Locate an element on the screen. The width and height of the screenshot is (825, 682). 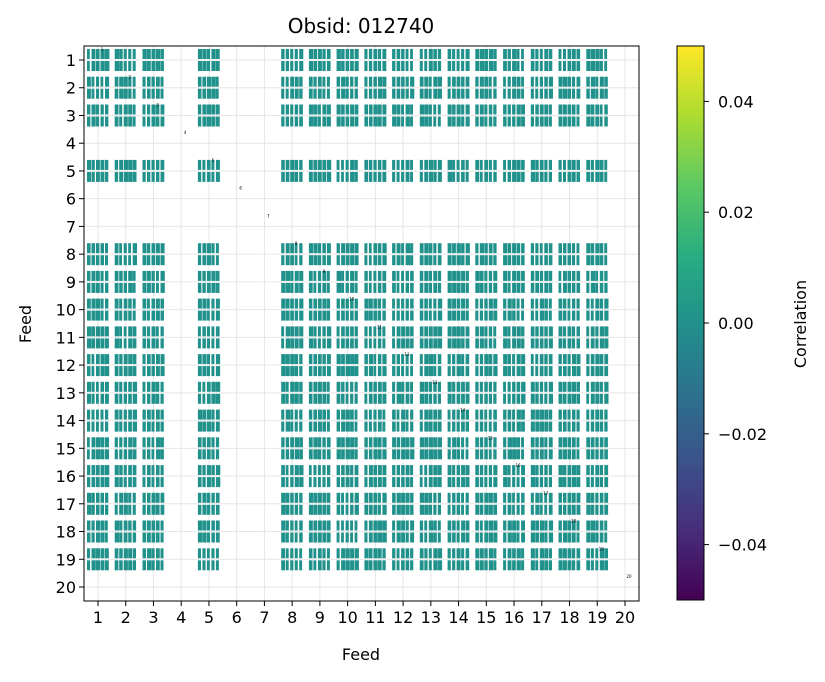
x-axis-label: Feed is located at coordinates (361, 654).